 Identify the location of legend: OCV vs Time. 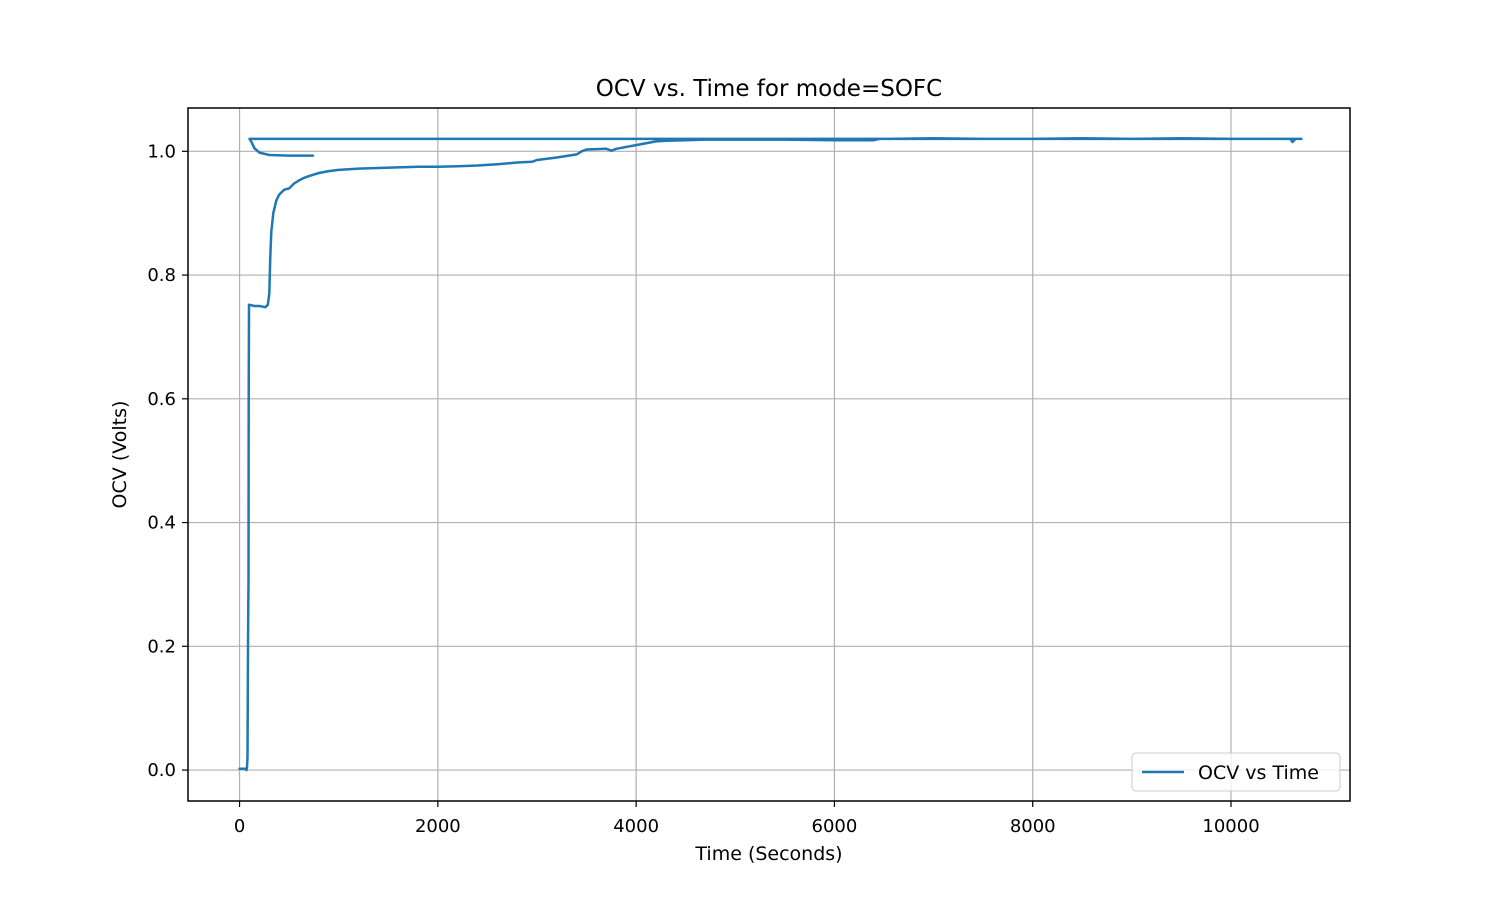
(1236, 772).